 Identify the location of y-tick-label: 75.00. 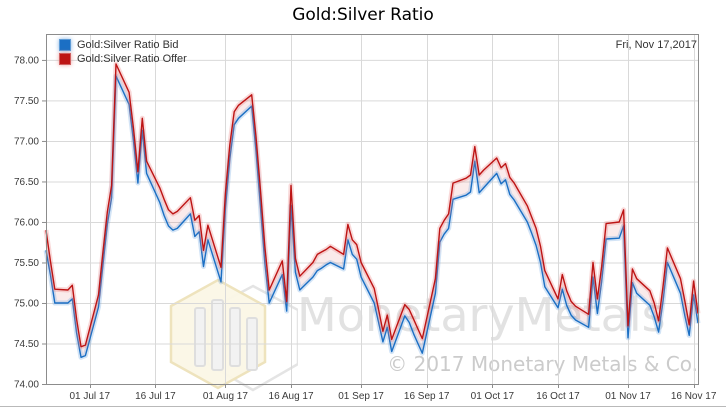
(26, 303).